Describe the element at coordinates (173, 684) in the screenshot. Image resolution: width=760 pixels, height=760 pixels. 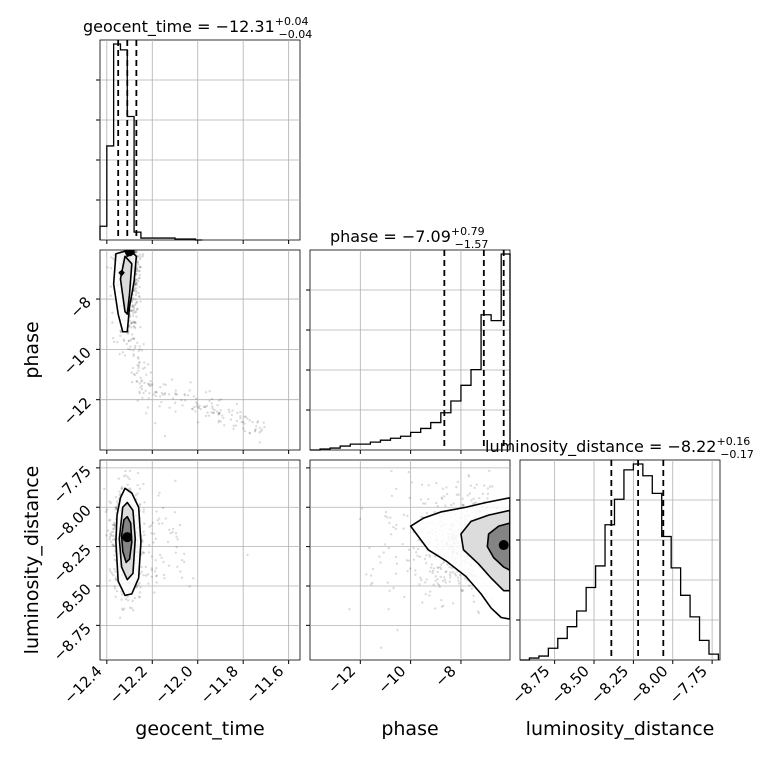
I see `tick-label-geocent-time: −12.0` at that location.